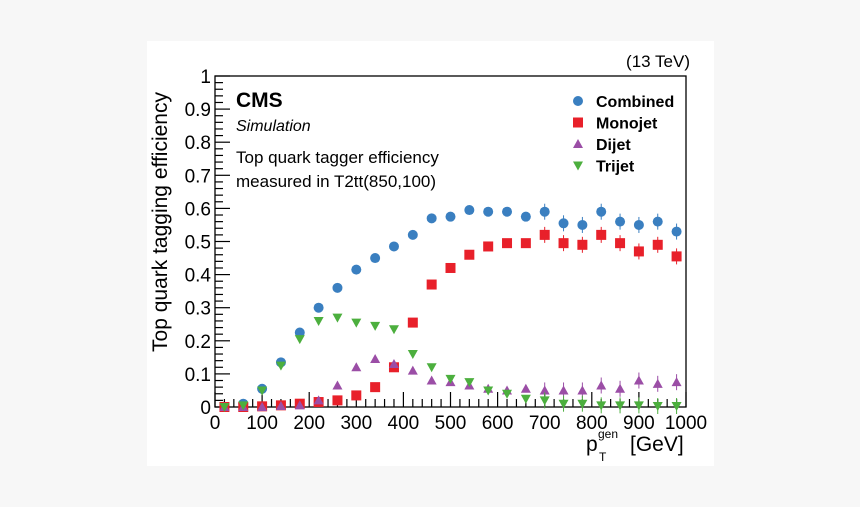  What do you see at coordinates (198, 342) in the screenshot?
I see `y-tick-label: 0.2` at bounding box center [198, 342].